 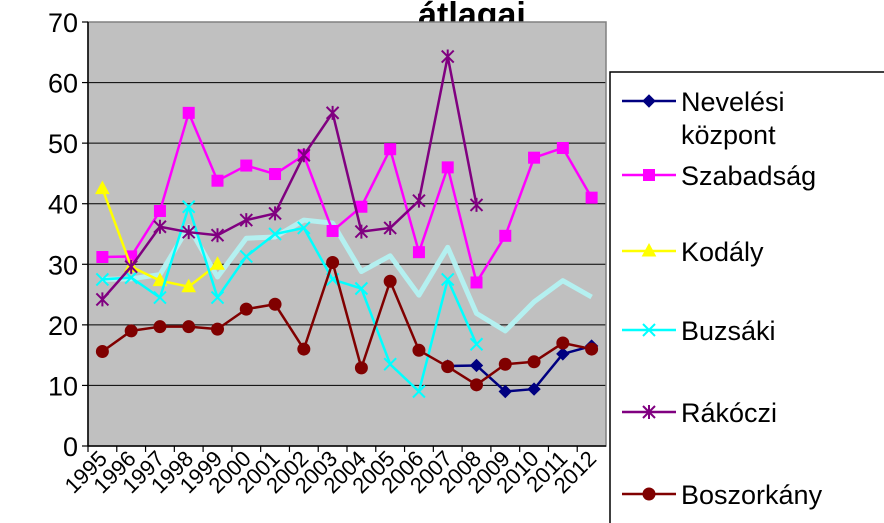 What do you see at coordinates (748, 176) in the screenshot?
I see `legend-label: Szabadság` at bounding box center [748, 176].